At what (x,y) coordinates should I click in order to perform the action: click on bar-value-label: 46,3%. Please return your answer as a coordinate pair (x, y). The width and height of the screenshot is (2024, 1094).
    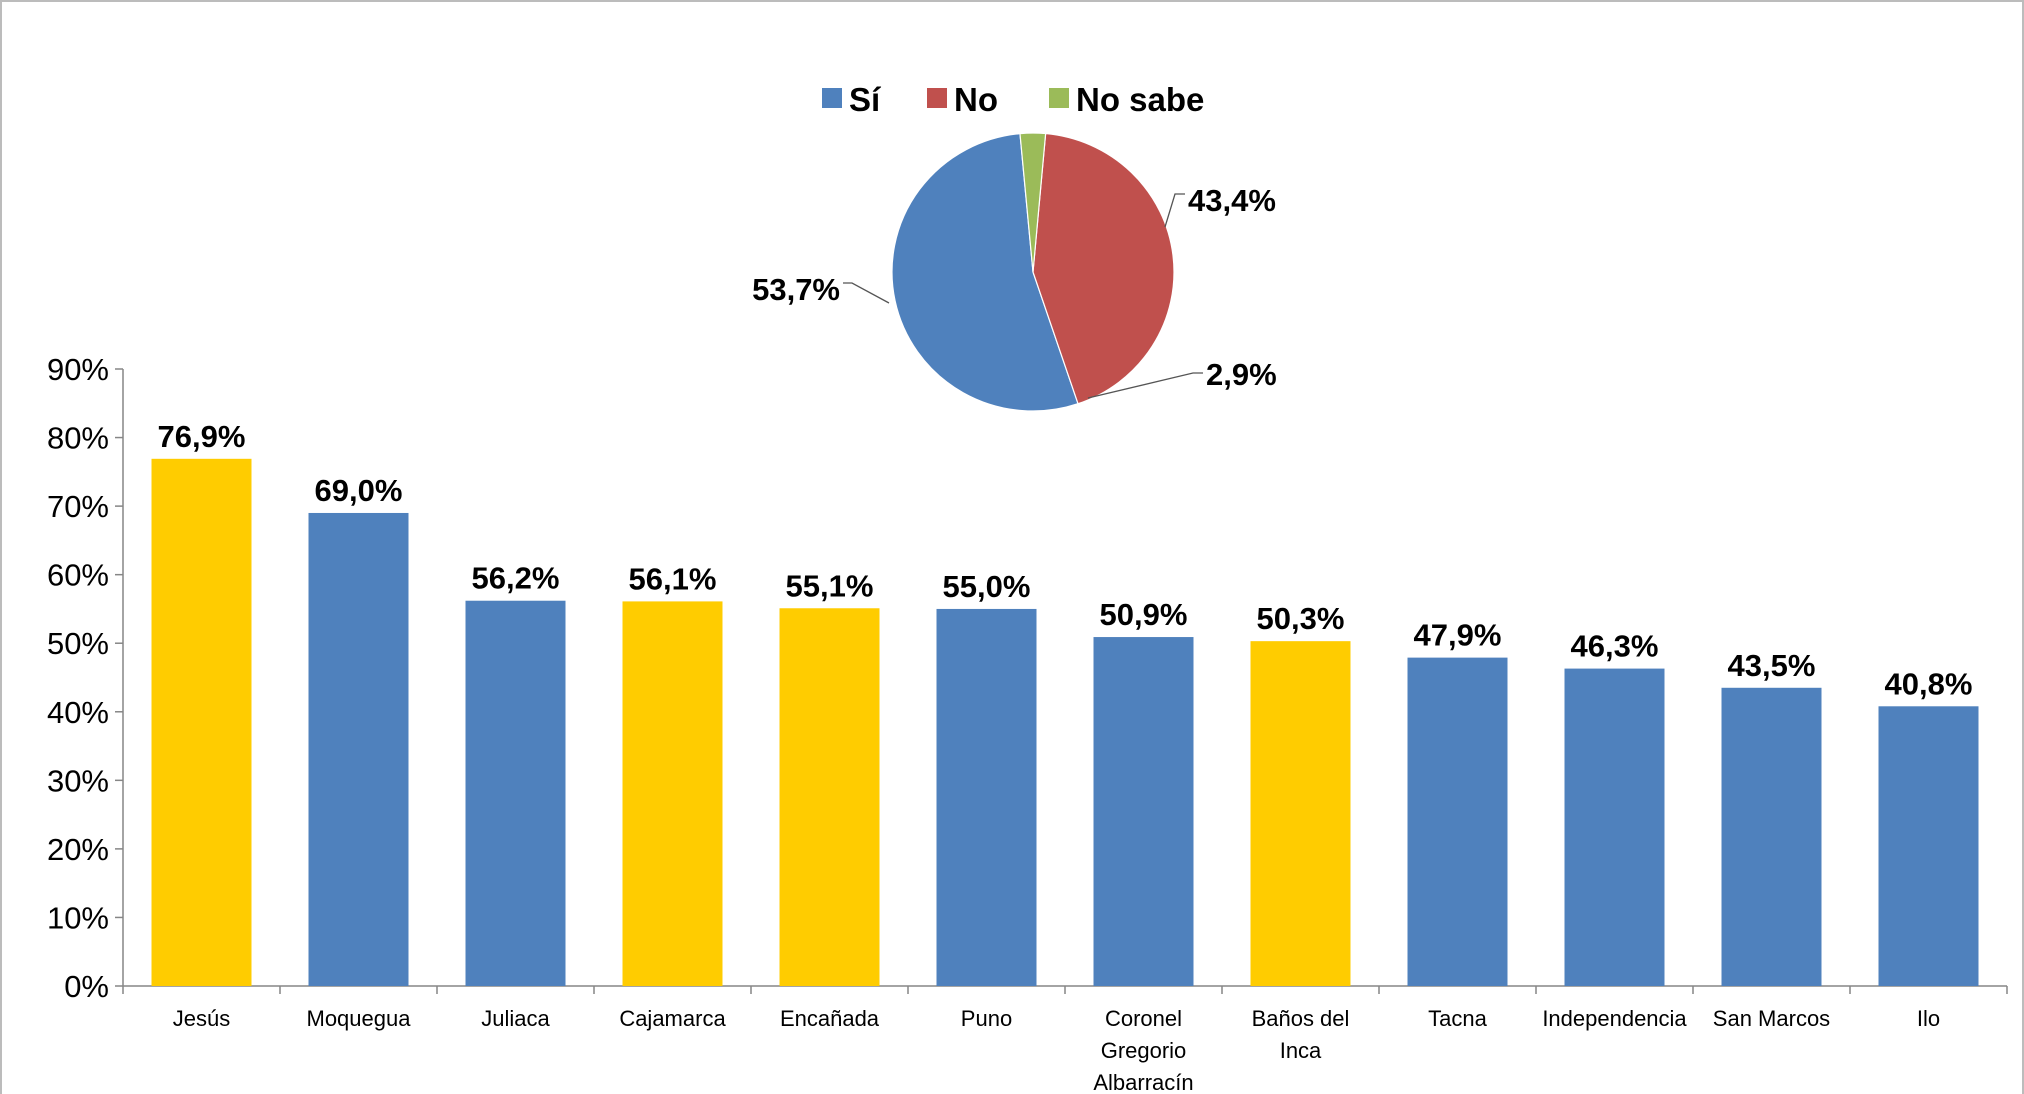
    Looking at the image, I should click on (1615, 646).